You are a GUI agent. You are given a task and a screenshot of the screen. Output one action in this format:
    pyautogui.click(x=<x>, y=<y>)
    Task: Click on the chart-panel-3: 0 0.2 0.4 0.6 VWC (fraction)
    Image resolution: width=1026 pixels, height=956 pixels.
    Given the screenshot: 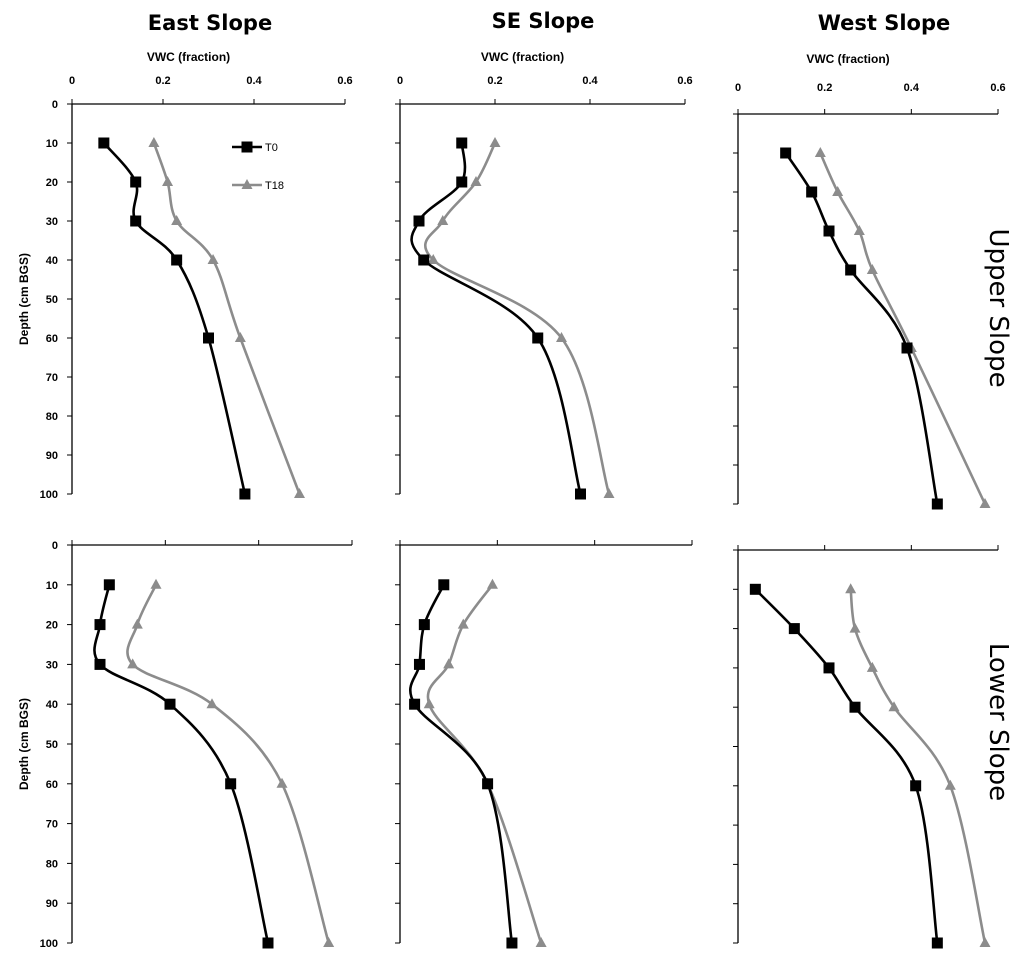 What is the action you would take?
    pyautogui.click(x=869, y=281)
    